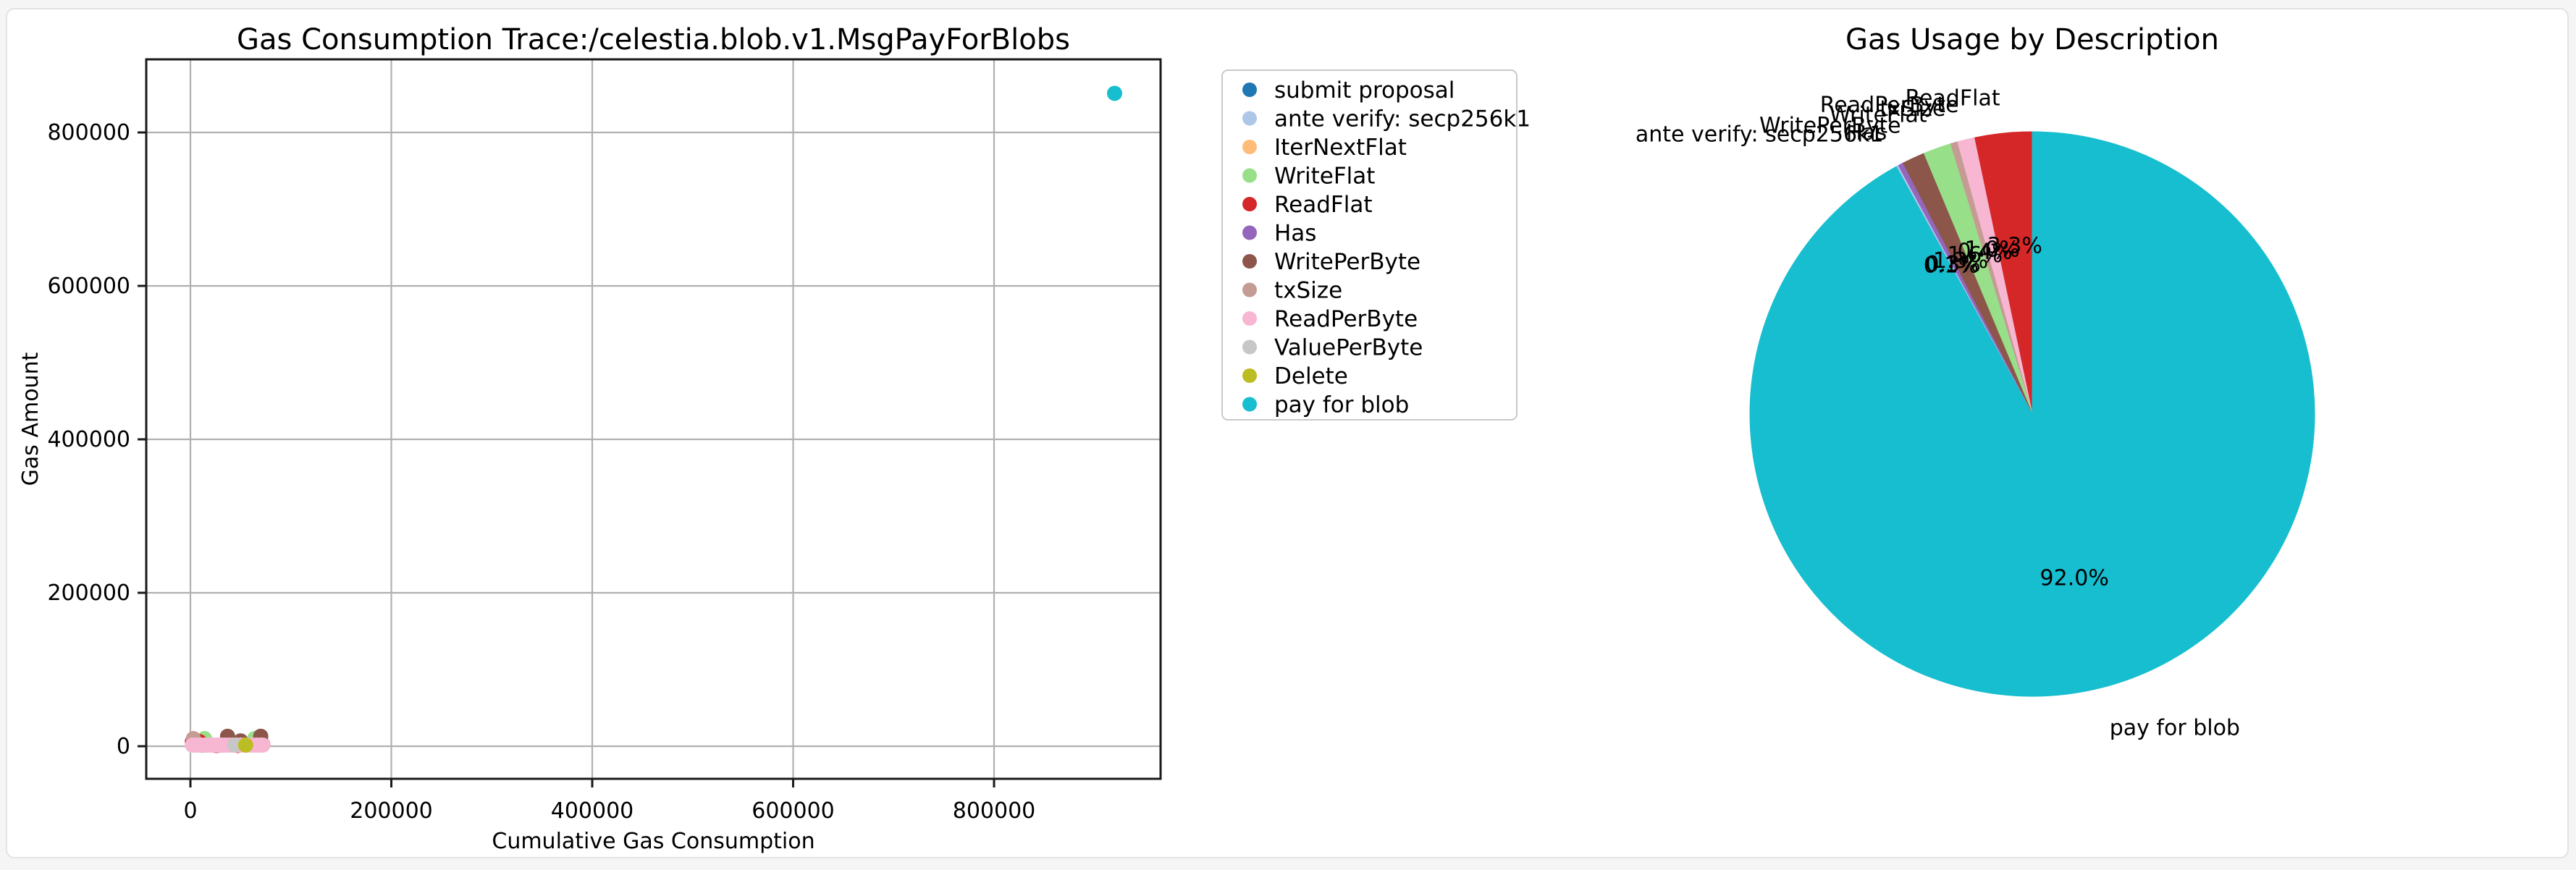 The image size is (2576, 870). Describe the element at coordinates (1348, 348) in the screenshot. I see `legend-label: ValuePerByte` at that location.